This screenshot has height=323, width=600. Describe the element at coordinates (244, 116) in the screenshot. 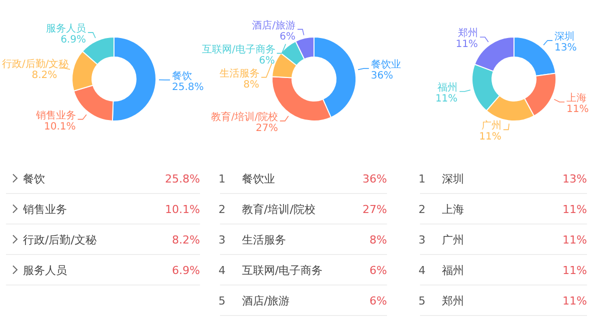

I see `slice-label: 教育/培训/院校` at that location.